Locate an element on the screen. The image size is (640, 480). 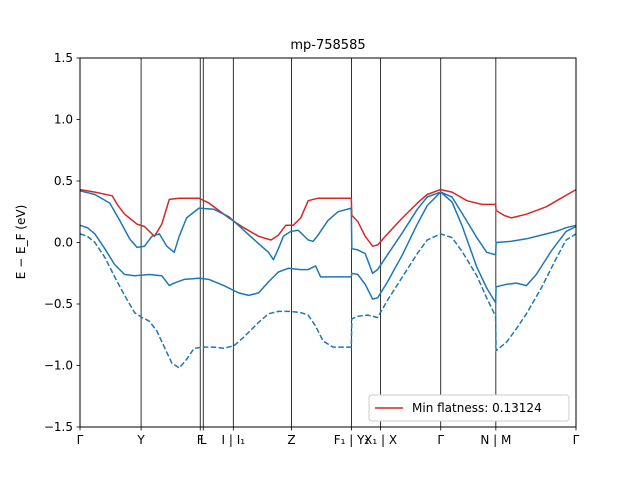
x-tick-label-7: X₁ | X is located at coordinates (380, 440).